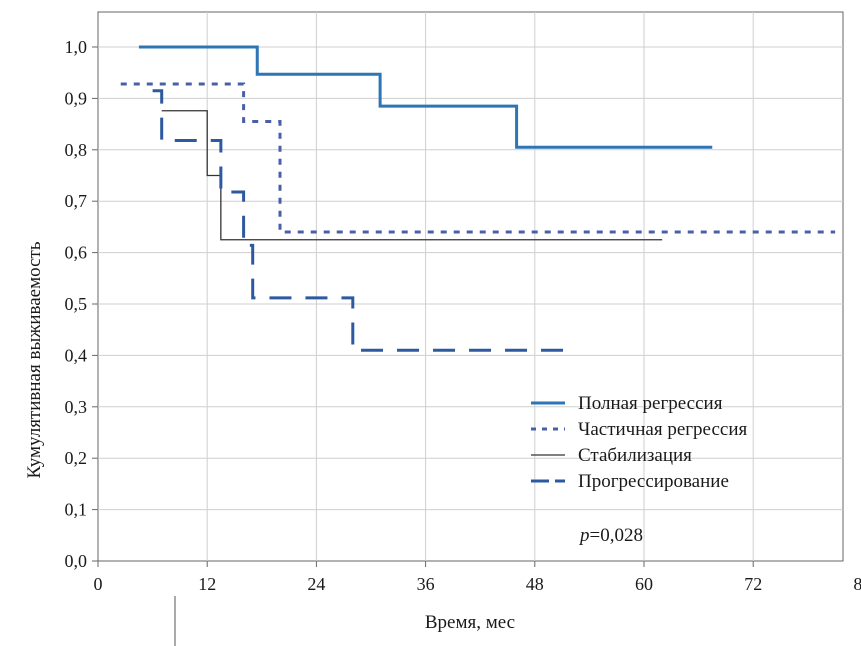 This screenshot has width=861, height=646. What do you see at coordinates (653, 481) in the screenshot?
I see `legend-label-4: Прогрессирование` at bounding box center [653, 481].